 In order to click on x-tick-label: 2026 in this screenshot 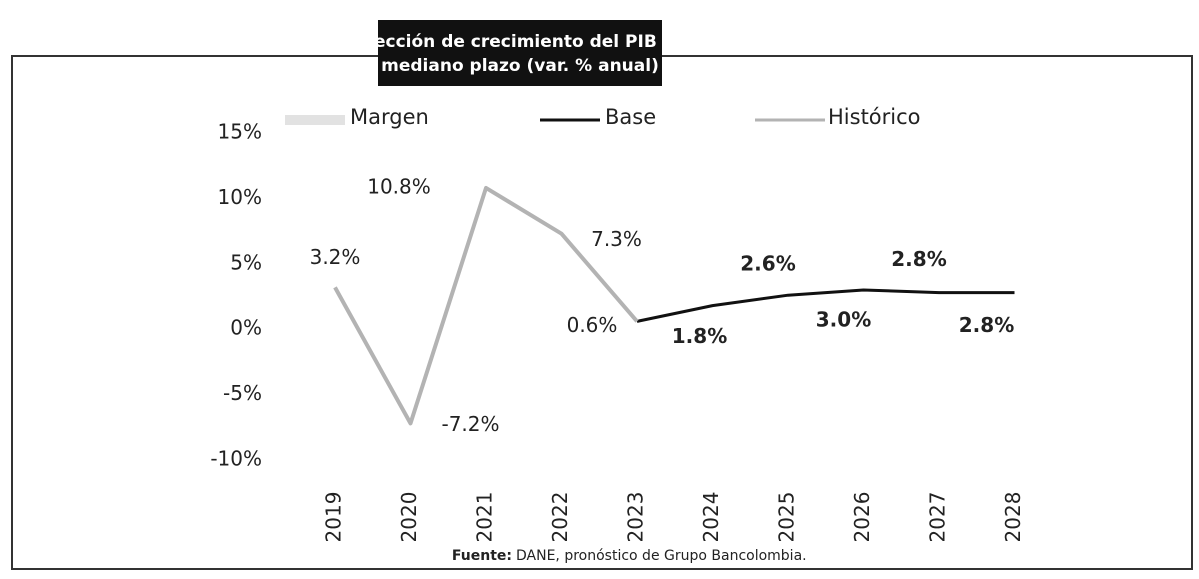, I will do `click(862, 517)`.